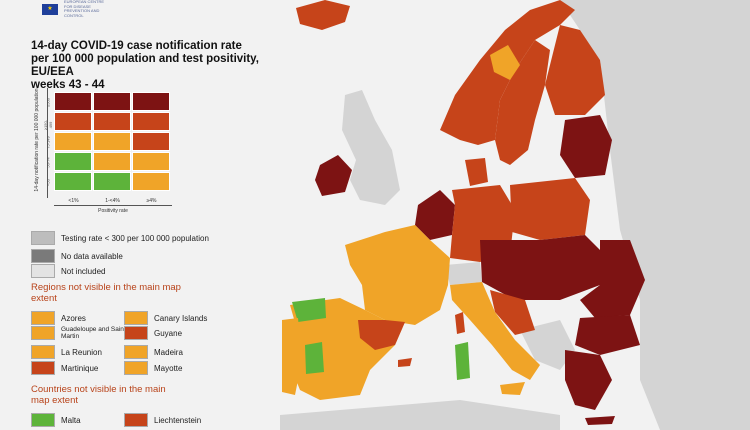 The width and height of the screenshot is (750, 430). What do you see at coordinates (48, 162) in the screenshot?
I see `y-tick: 50-74` at bounding box center [48, 162].